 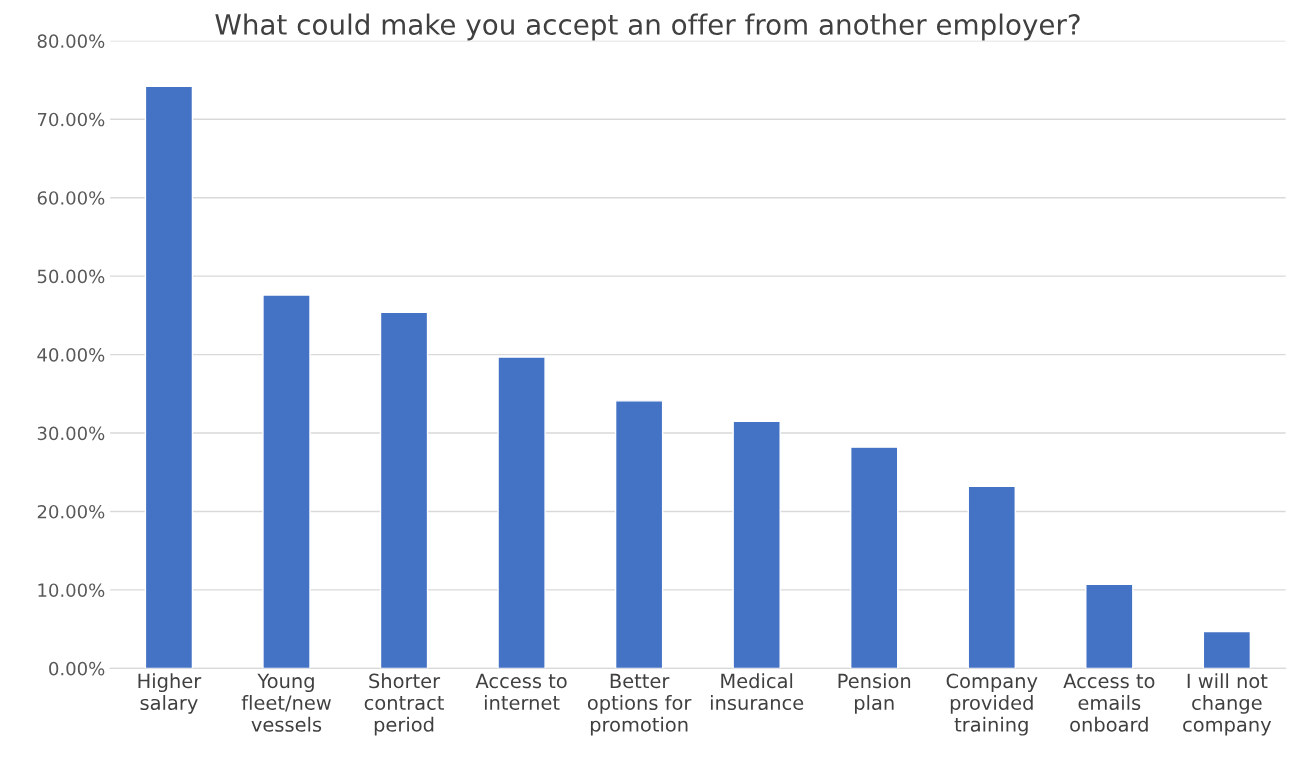 What do you see at coordinates (71, 590) in the screenshot?
I see `y-tick-label: 10.00%` at bounding box center [71, 590].